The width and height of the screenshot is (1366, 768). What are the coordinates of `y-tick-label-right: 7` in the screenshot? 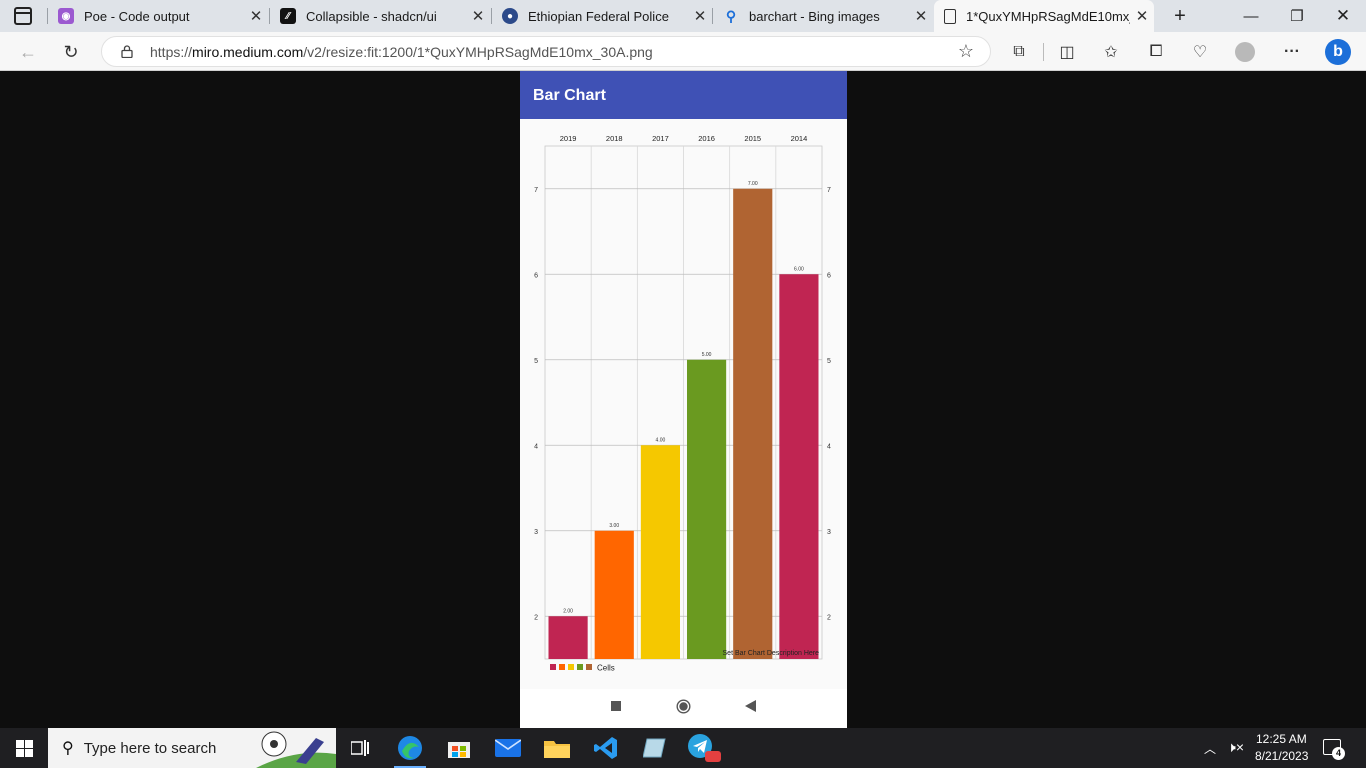 It's located at (829, 190).